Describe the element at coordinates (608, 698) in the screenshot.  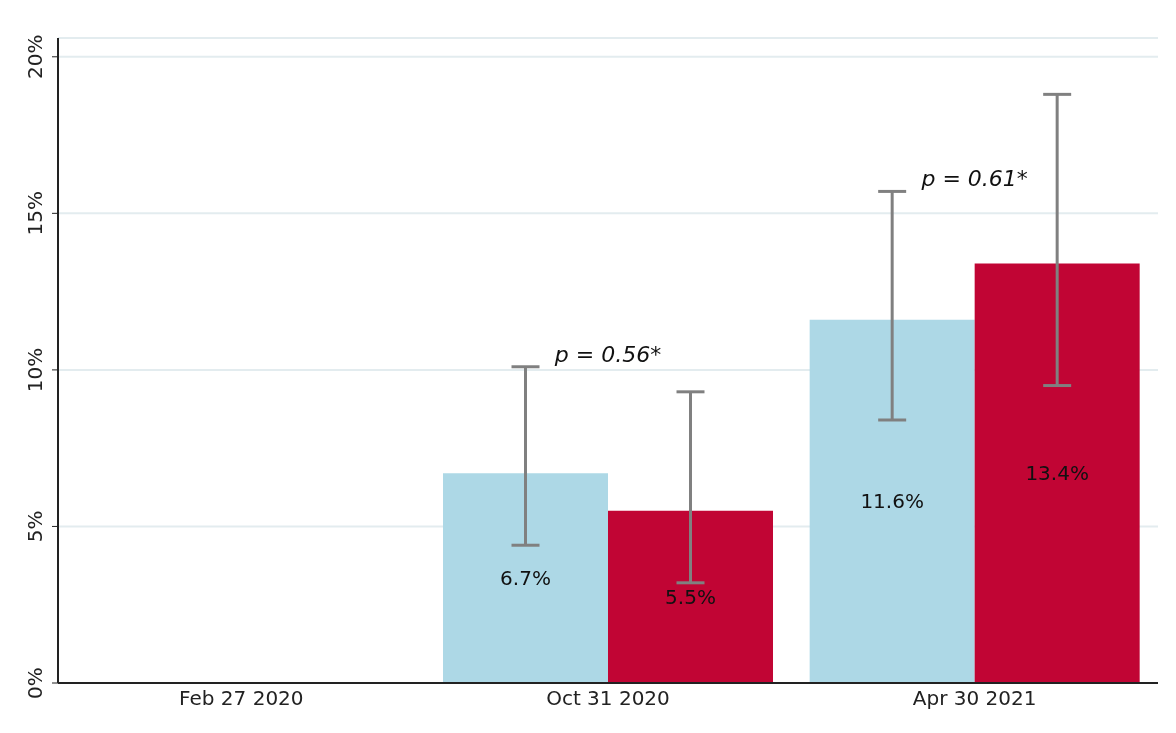
I see `x-tick-label: Oct 31 2020` at that location.